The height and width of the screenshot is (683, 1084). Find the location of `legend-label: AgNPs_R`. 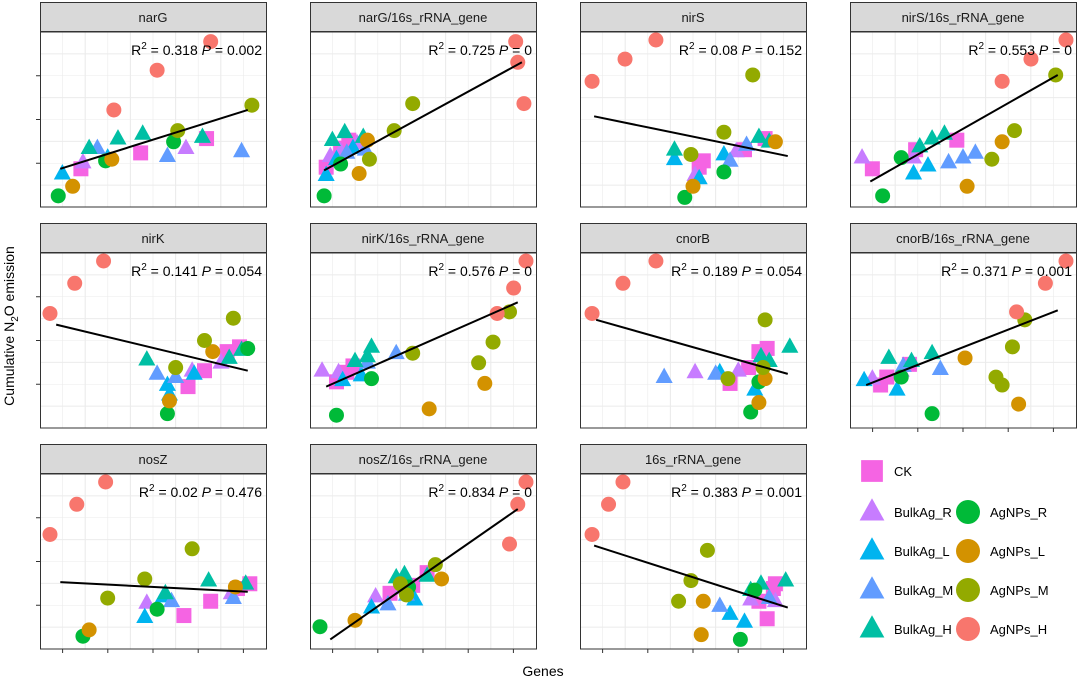

legend-label: AgNPs_R is located at coordinates (1018, 512).